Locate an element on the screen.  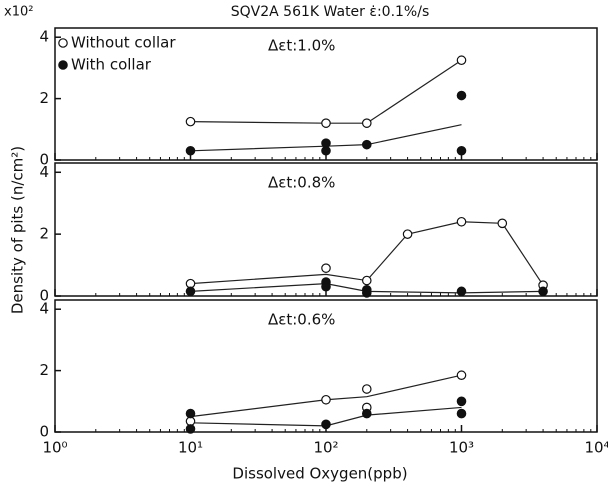
y-multiplier: x10² is located at coordinates (18, 12).